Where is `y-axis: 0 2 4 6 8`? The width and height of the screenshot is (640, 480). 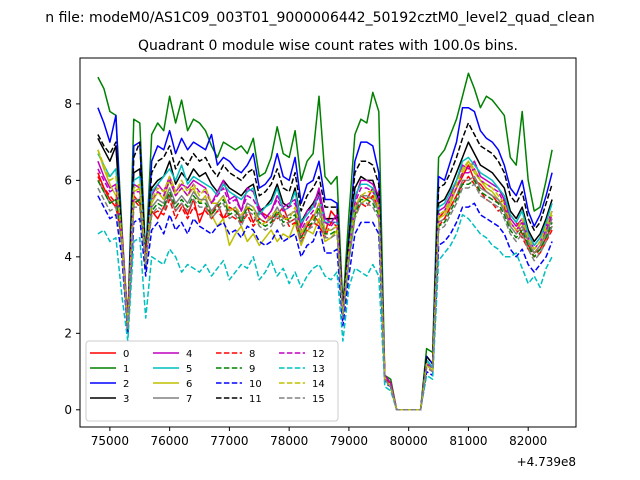
y-axis: 0 2 4 6 8 is located at coordinates (72, 257).